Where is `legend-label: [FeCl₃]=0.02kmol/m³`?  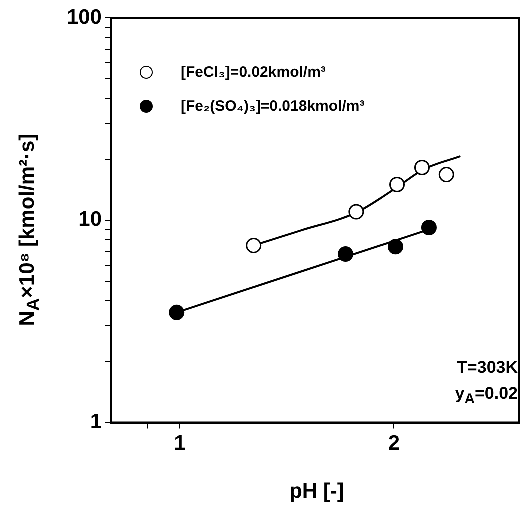 legend-label: [FeCl₃]=0.02kmol/m³ is located at coordinates (253, 72).